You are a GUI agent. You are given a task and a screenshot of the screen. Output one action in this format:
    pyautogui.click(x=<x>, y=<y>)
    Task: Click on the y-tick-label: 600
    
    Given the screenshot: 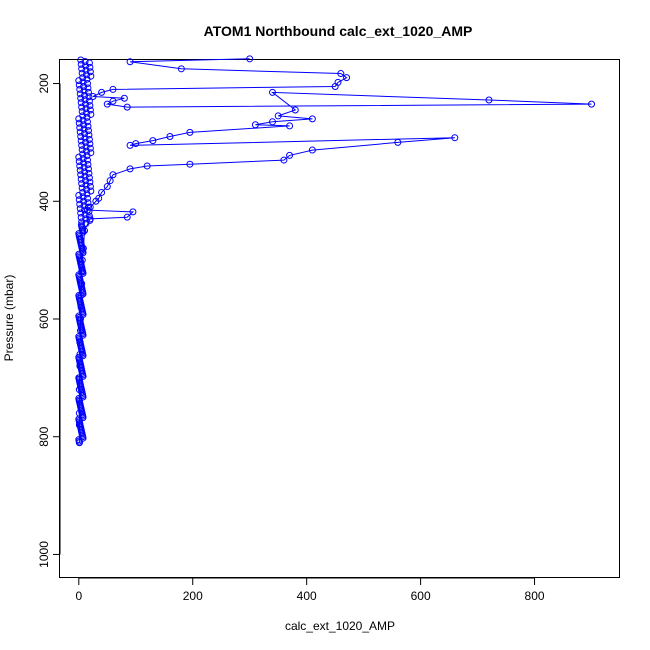 What is the action you would take?
    pyautogui.click(x=44, y=319)
    